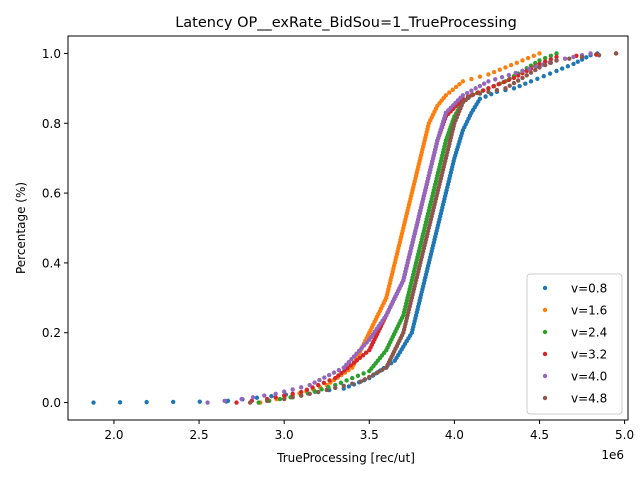 The image size is (640, 480). I want to click on y-tick-label: 0.2, so click(51, 333).